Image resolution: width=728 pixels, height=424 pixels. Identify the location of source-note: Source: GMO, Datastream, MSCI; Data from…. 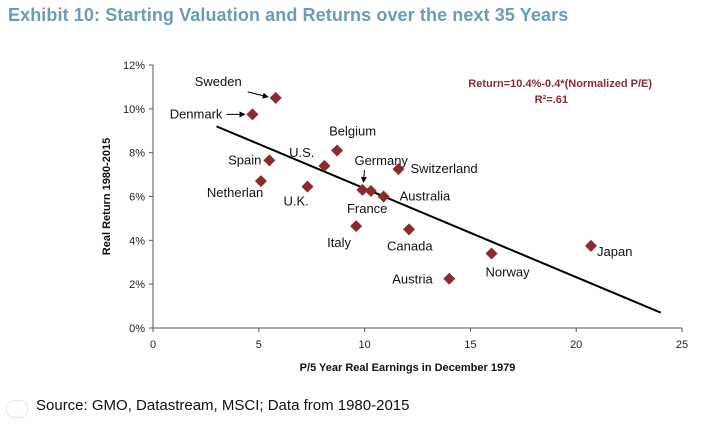
(223, 405).